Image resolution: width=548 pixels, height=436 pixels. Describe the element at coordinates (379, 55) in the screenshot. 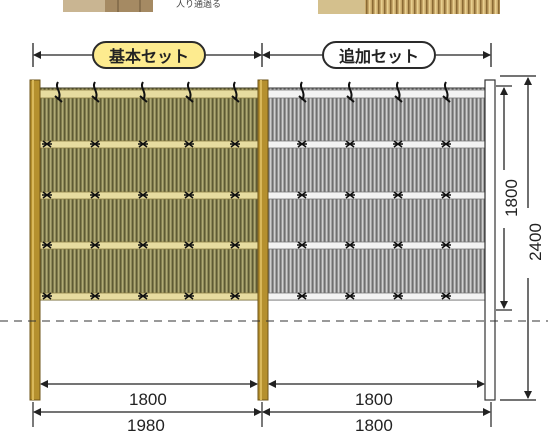

I see `additional-set-label: 追加セット` at that location.